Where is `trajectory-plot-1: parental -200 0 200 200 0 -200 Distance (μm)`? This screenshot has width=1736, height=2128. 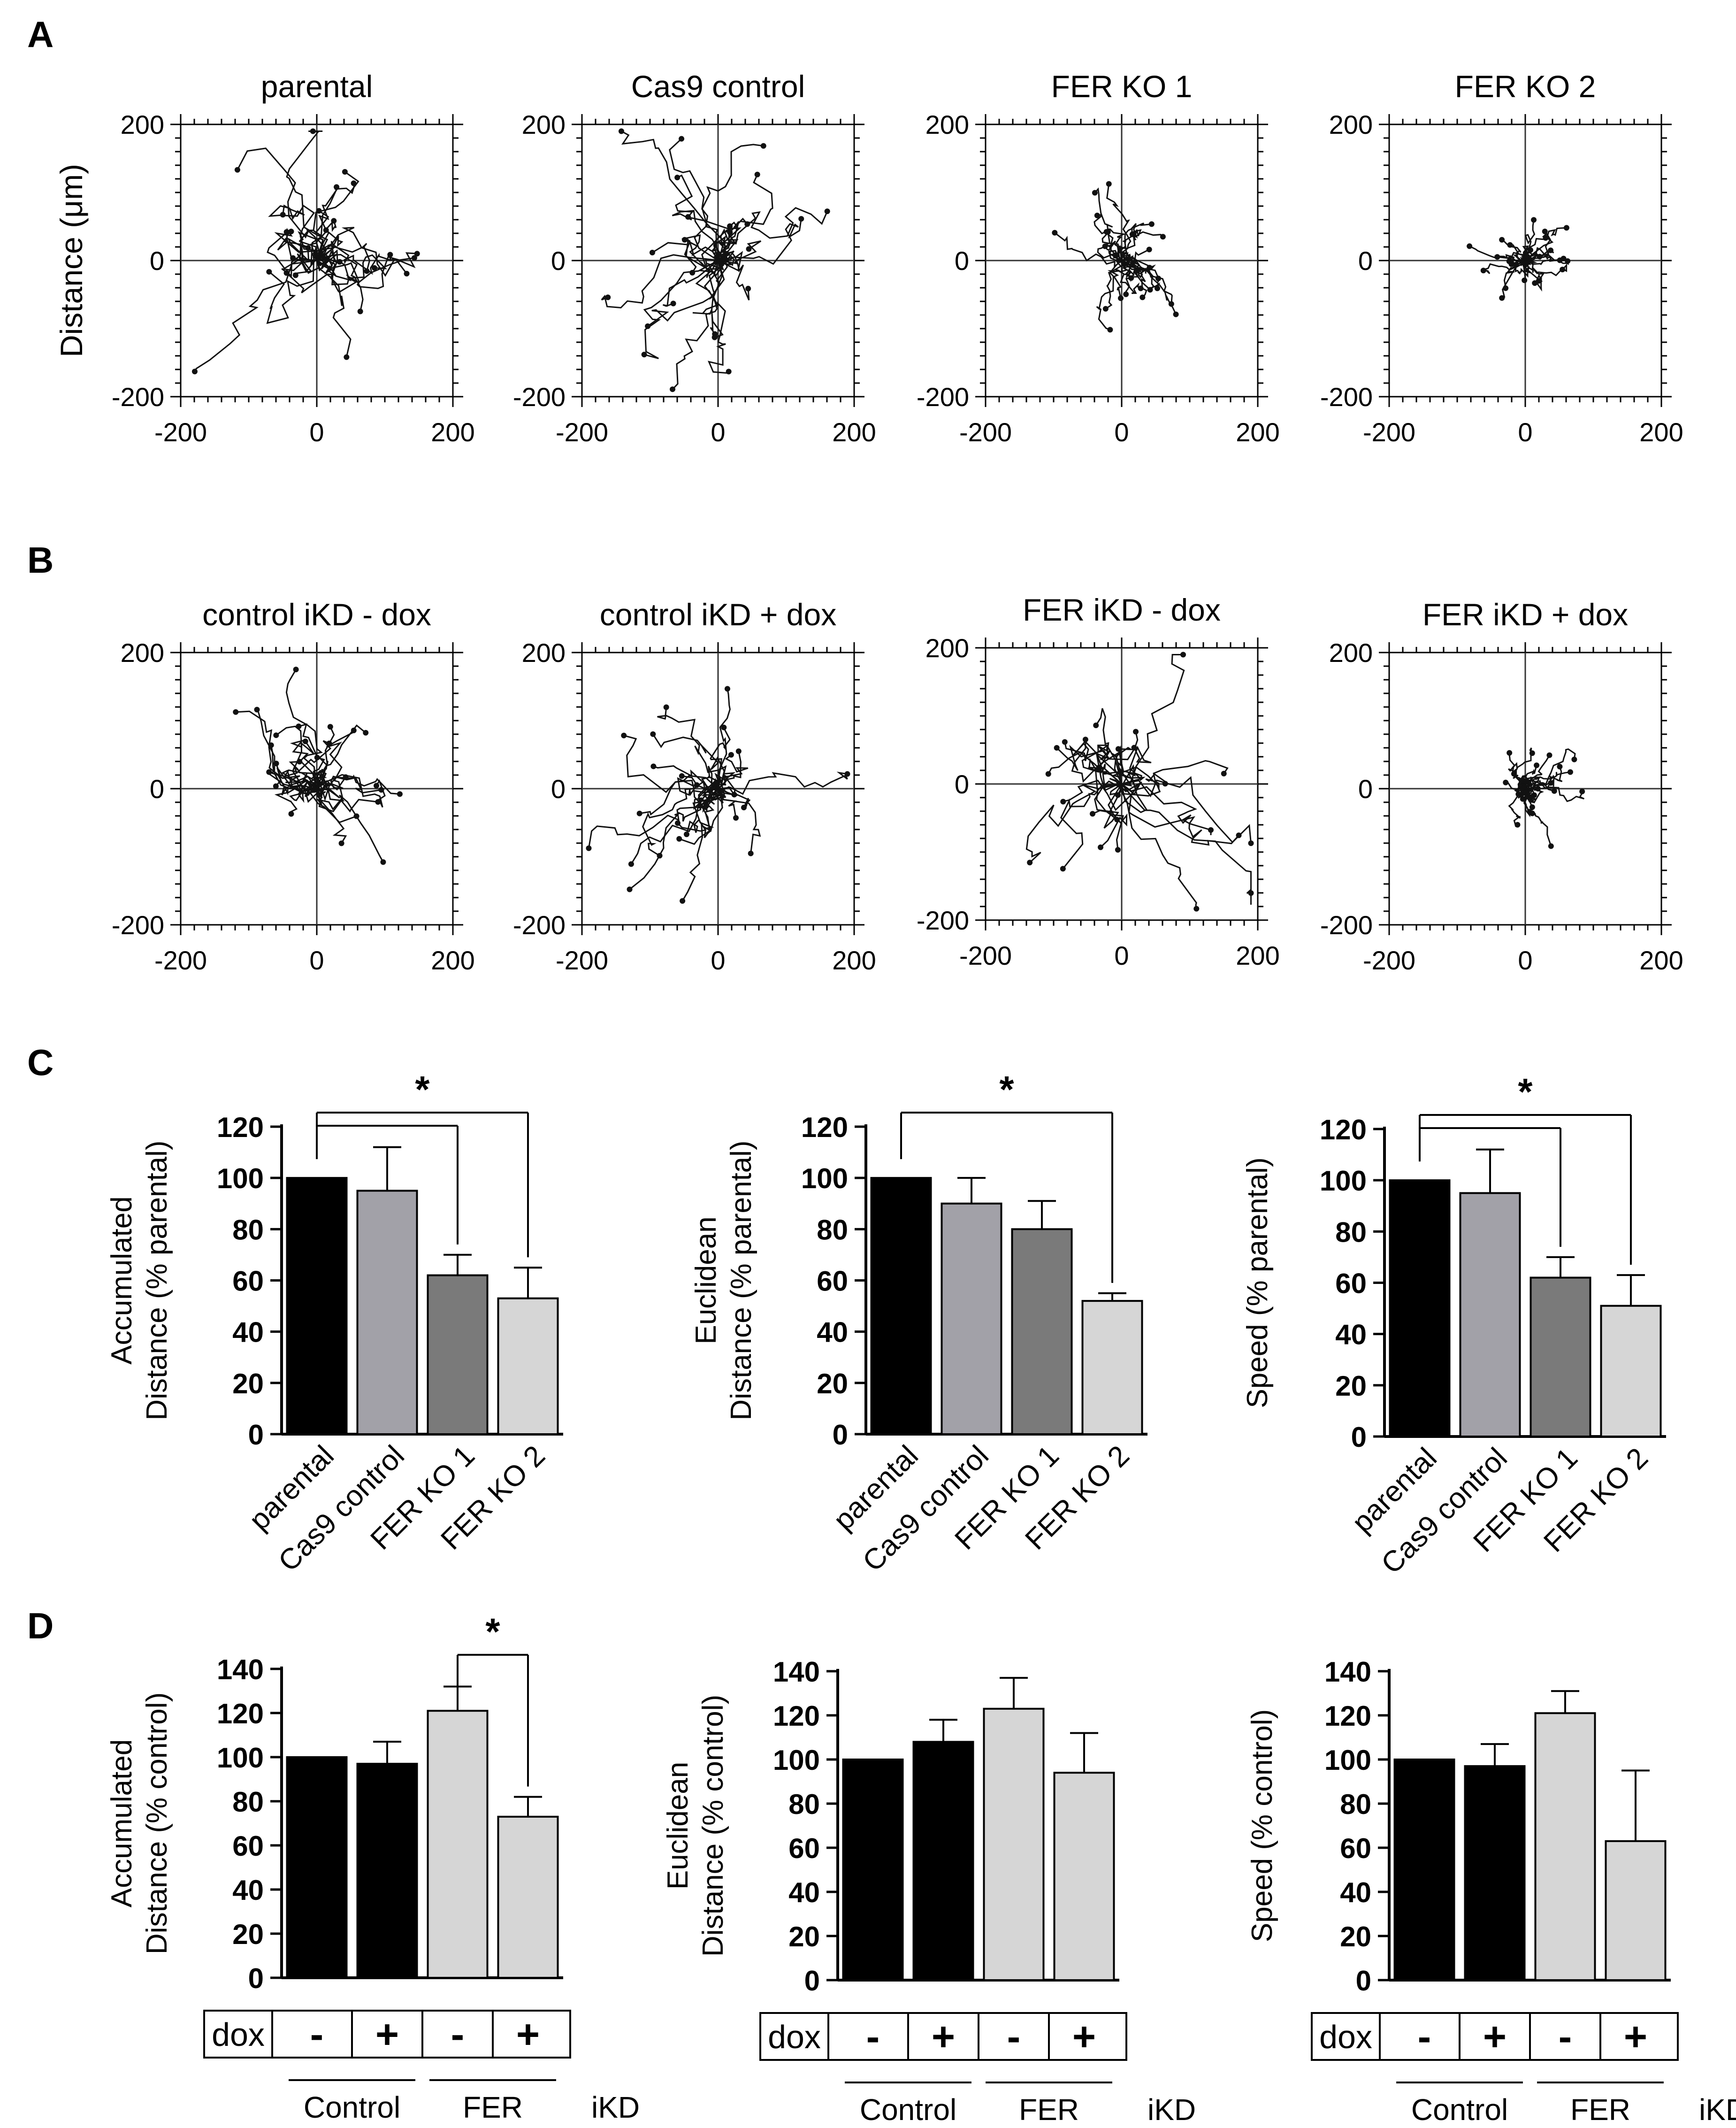 trajectory-plot-1: parental -200 0 200 200 0 -200 Distance (μm) is located at coordinates (264, 258).